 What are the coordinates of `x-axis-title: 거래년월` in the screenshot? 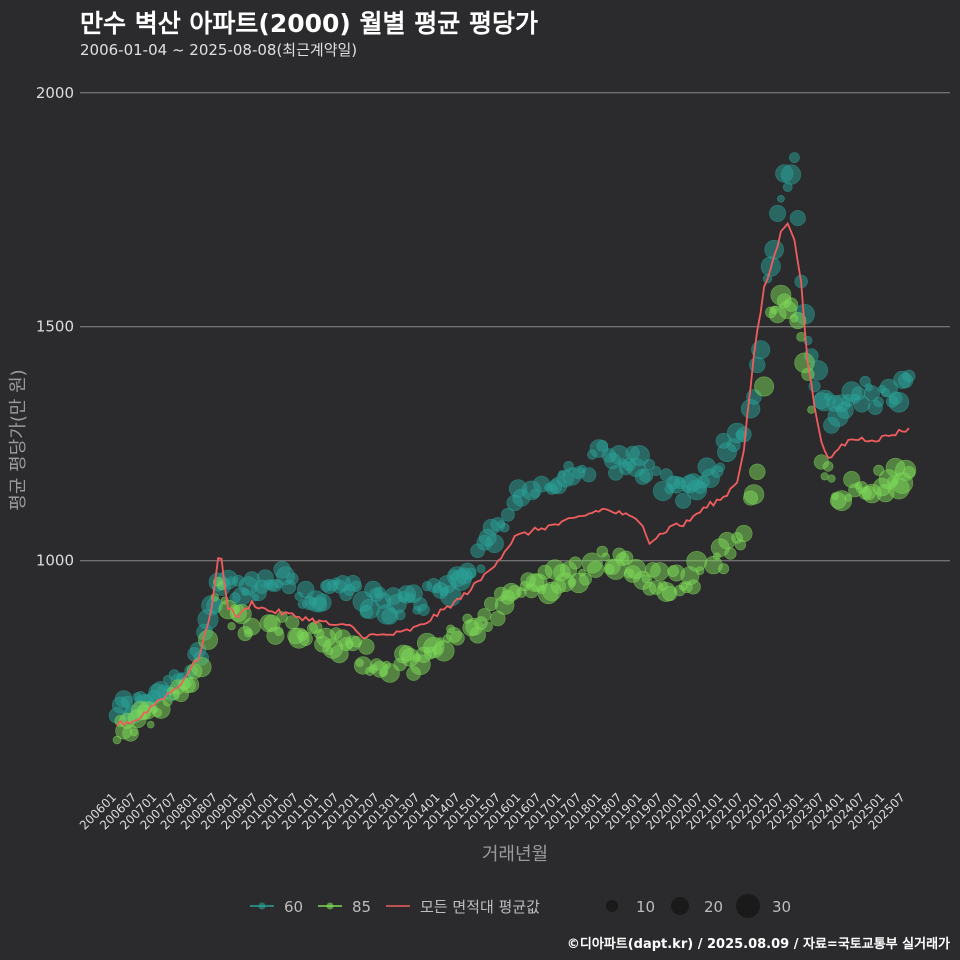 It's located at (515, 854).